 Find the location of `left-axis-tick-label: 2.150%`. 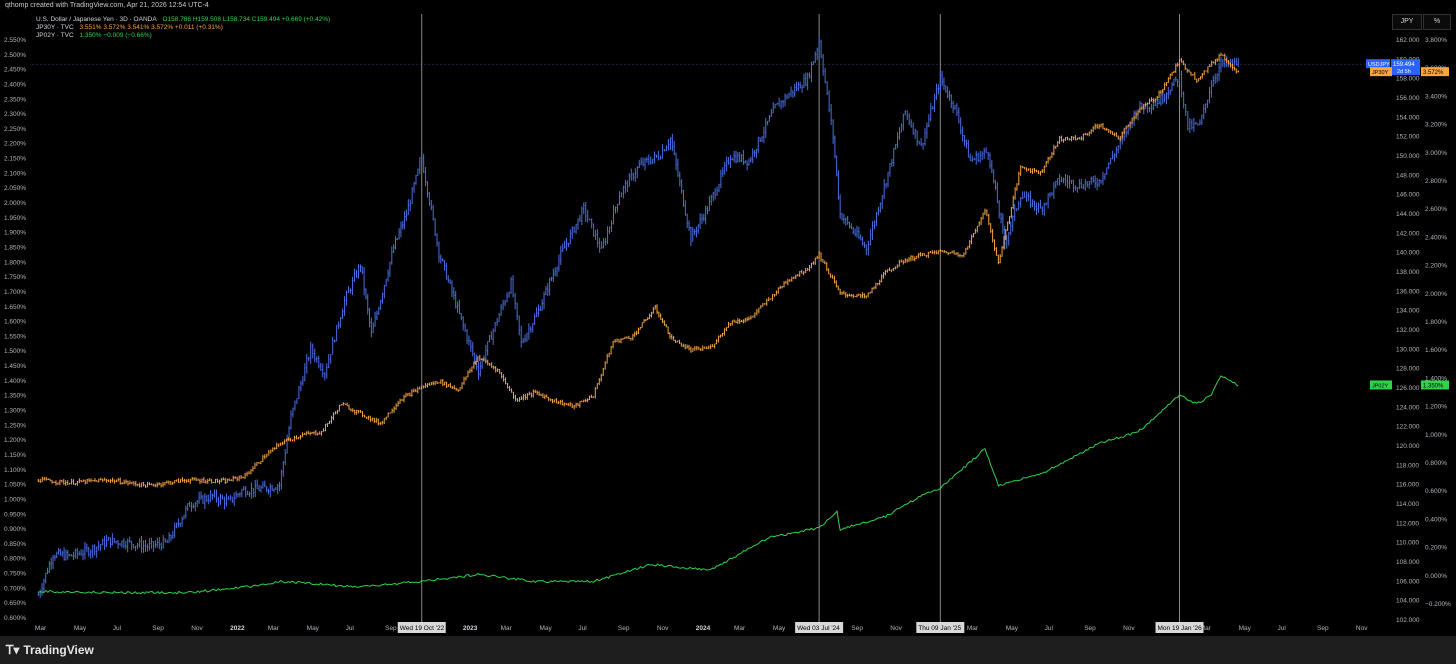

left-axis-tick-label: 2.150% is located at coordinates (15, 159).